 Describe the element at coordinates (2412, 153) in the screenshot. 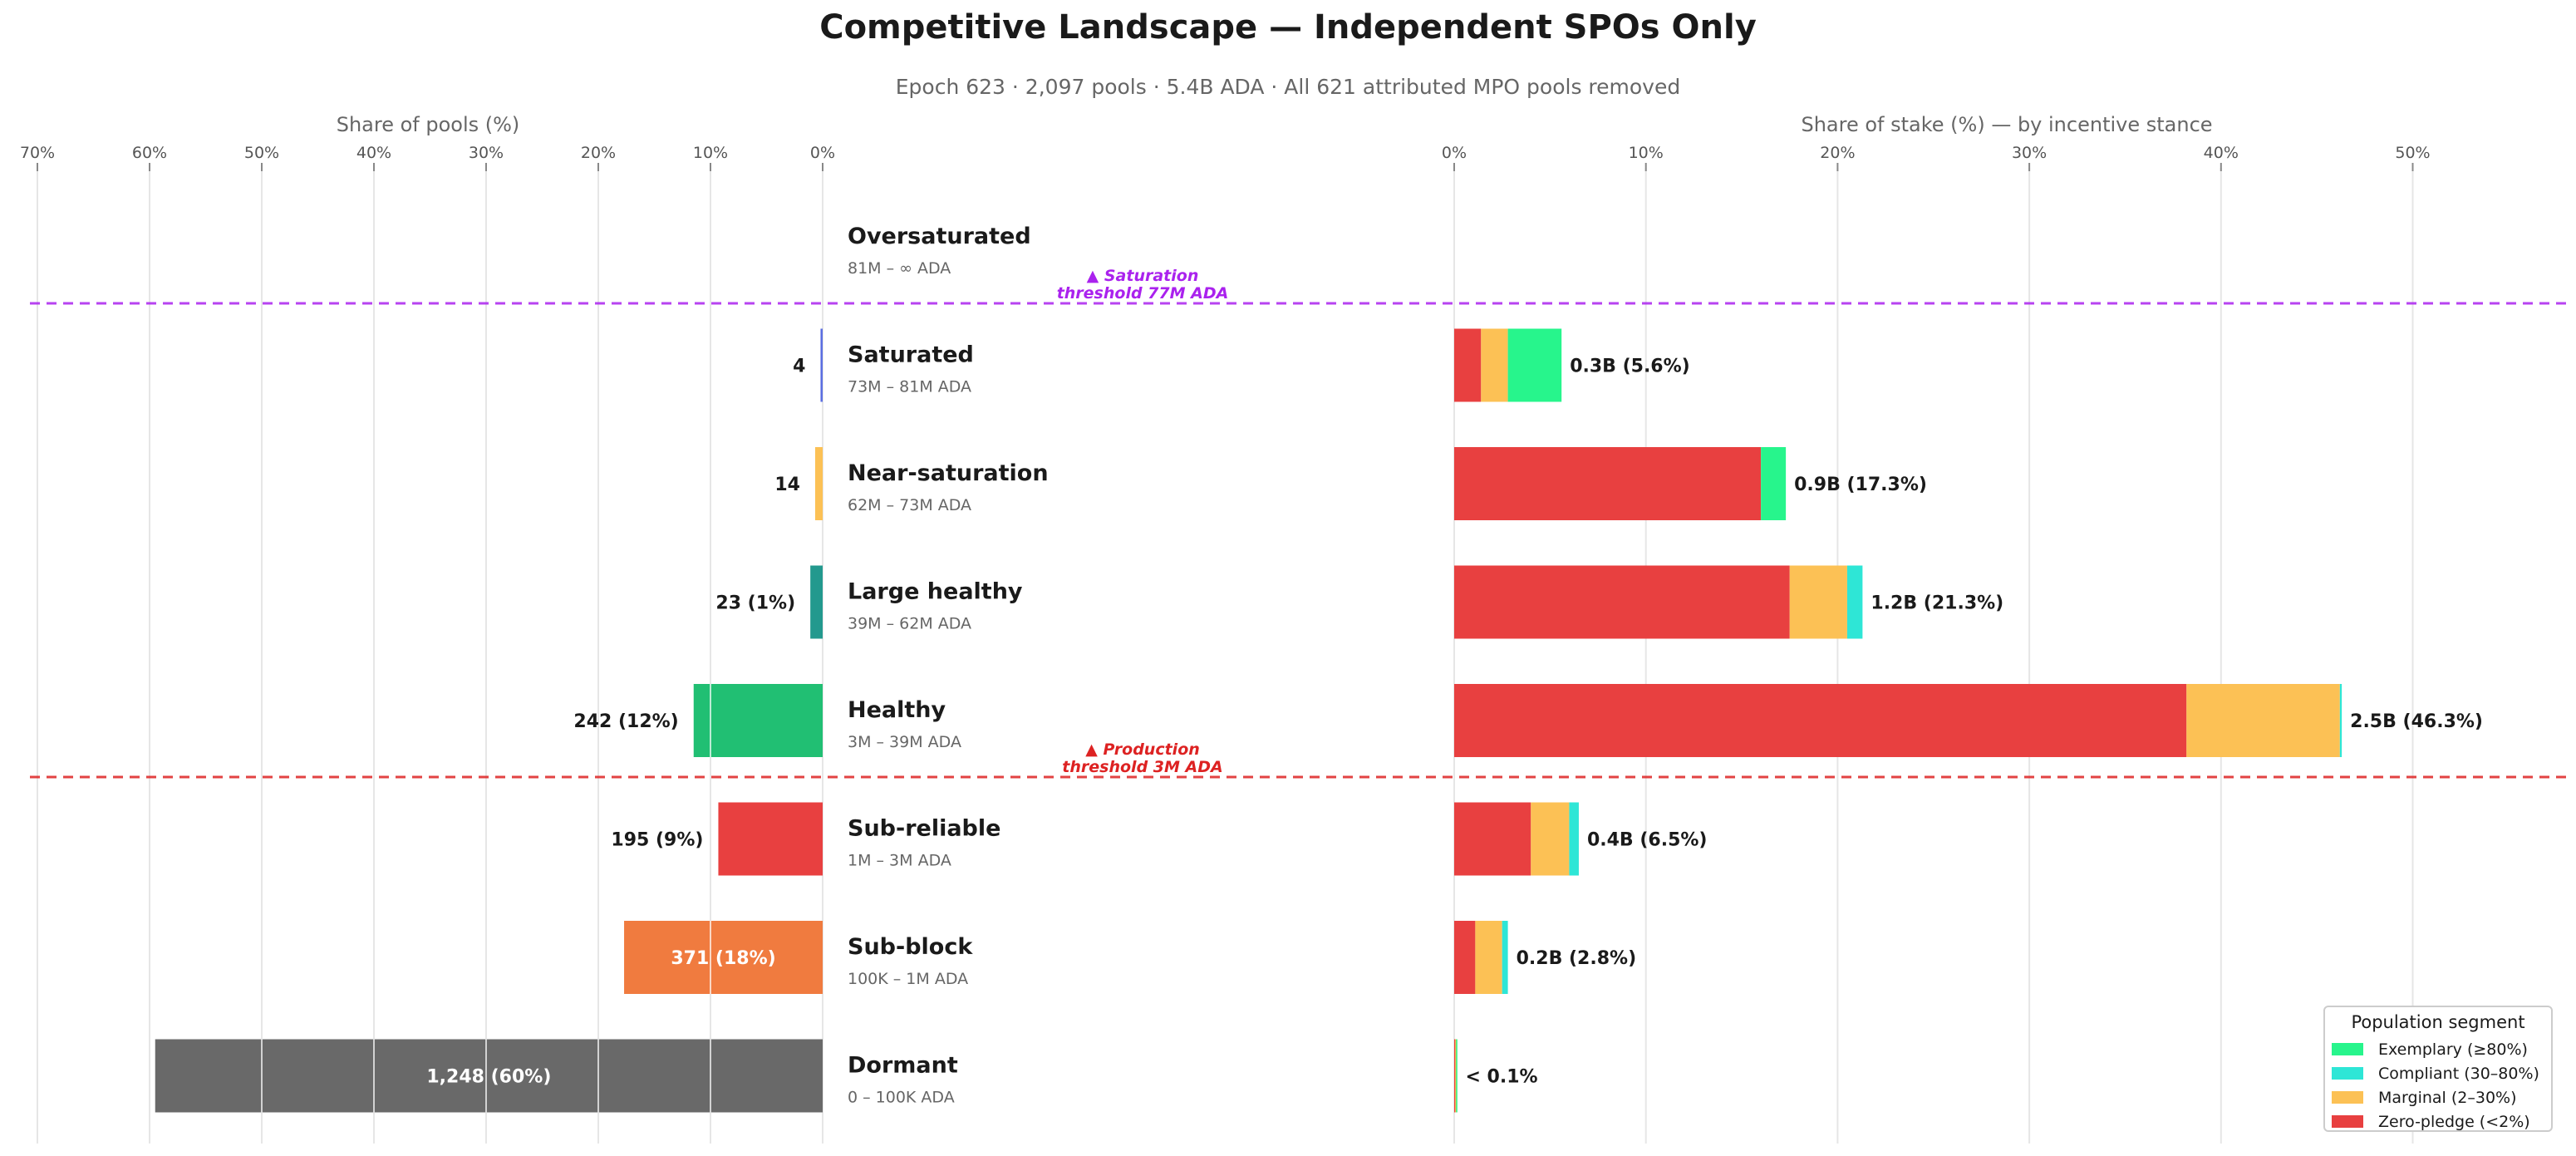

I see `right-tick-label: 50%` at that location.